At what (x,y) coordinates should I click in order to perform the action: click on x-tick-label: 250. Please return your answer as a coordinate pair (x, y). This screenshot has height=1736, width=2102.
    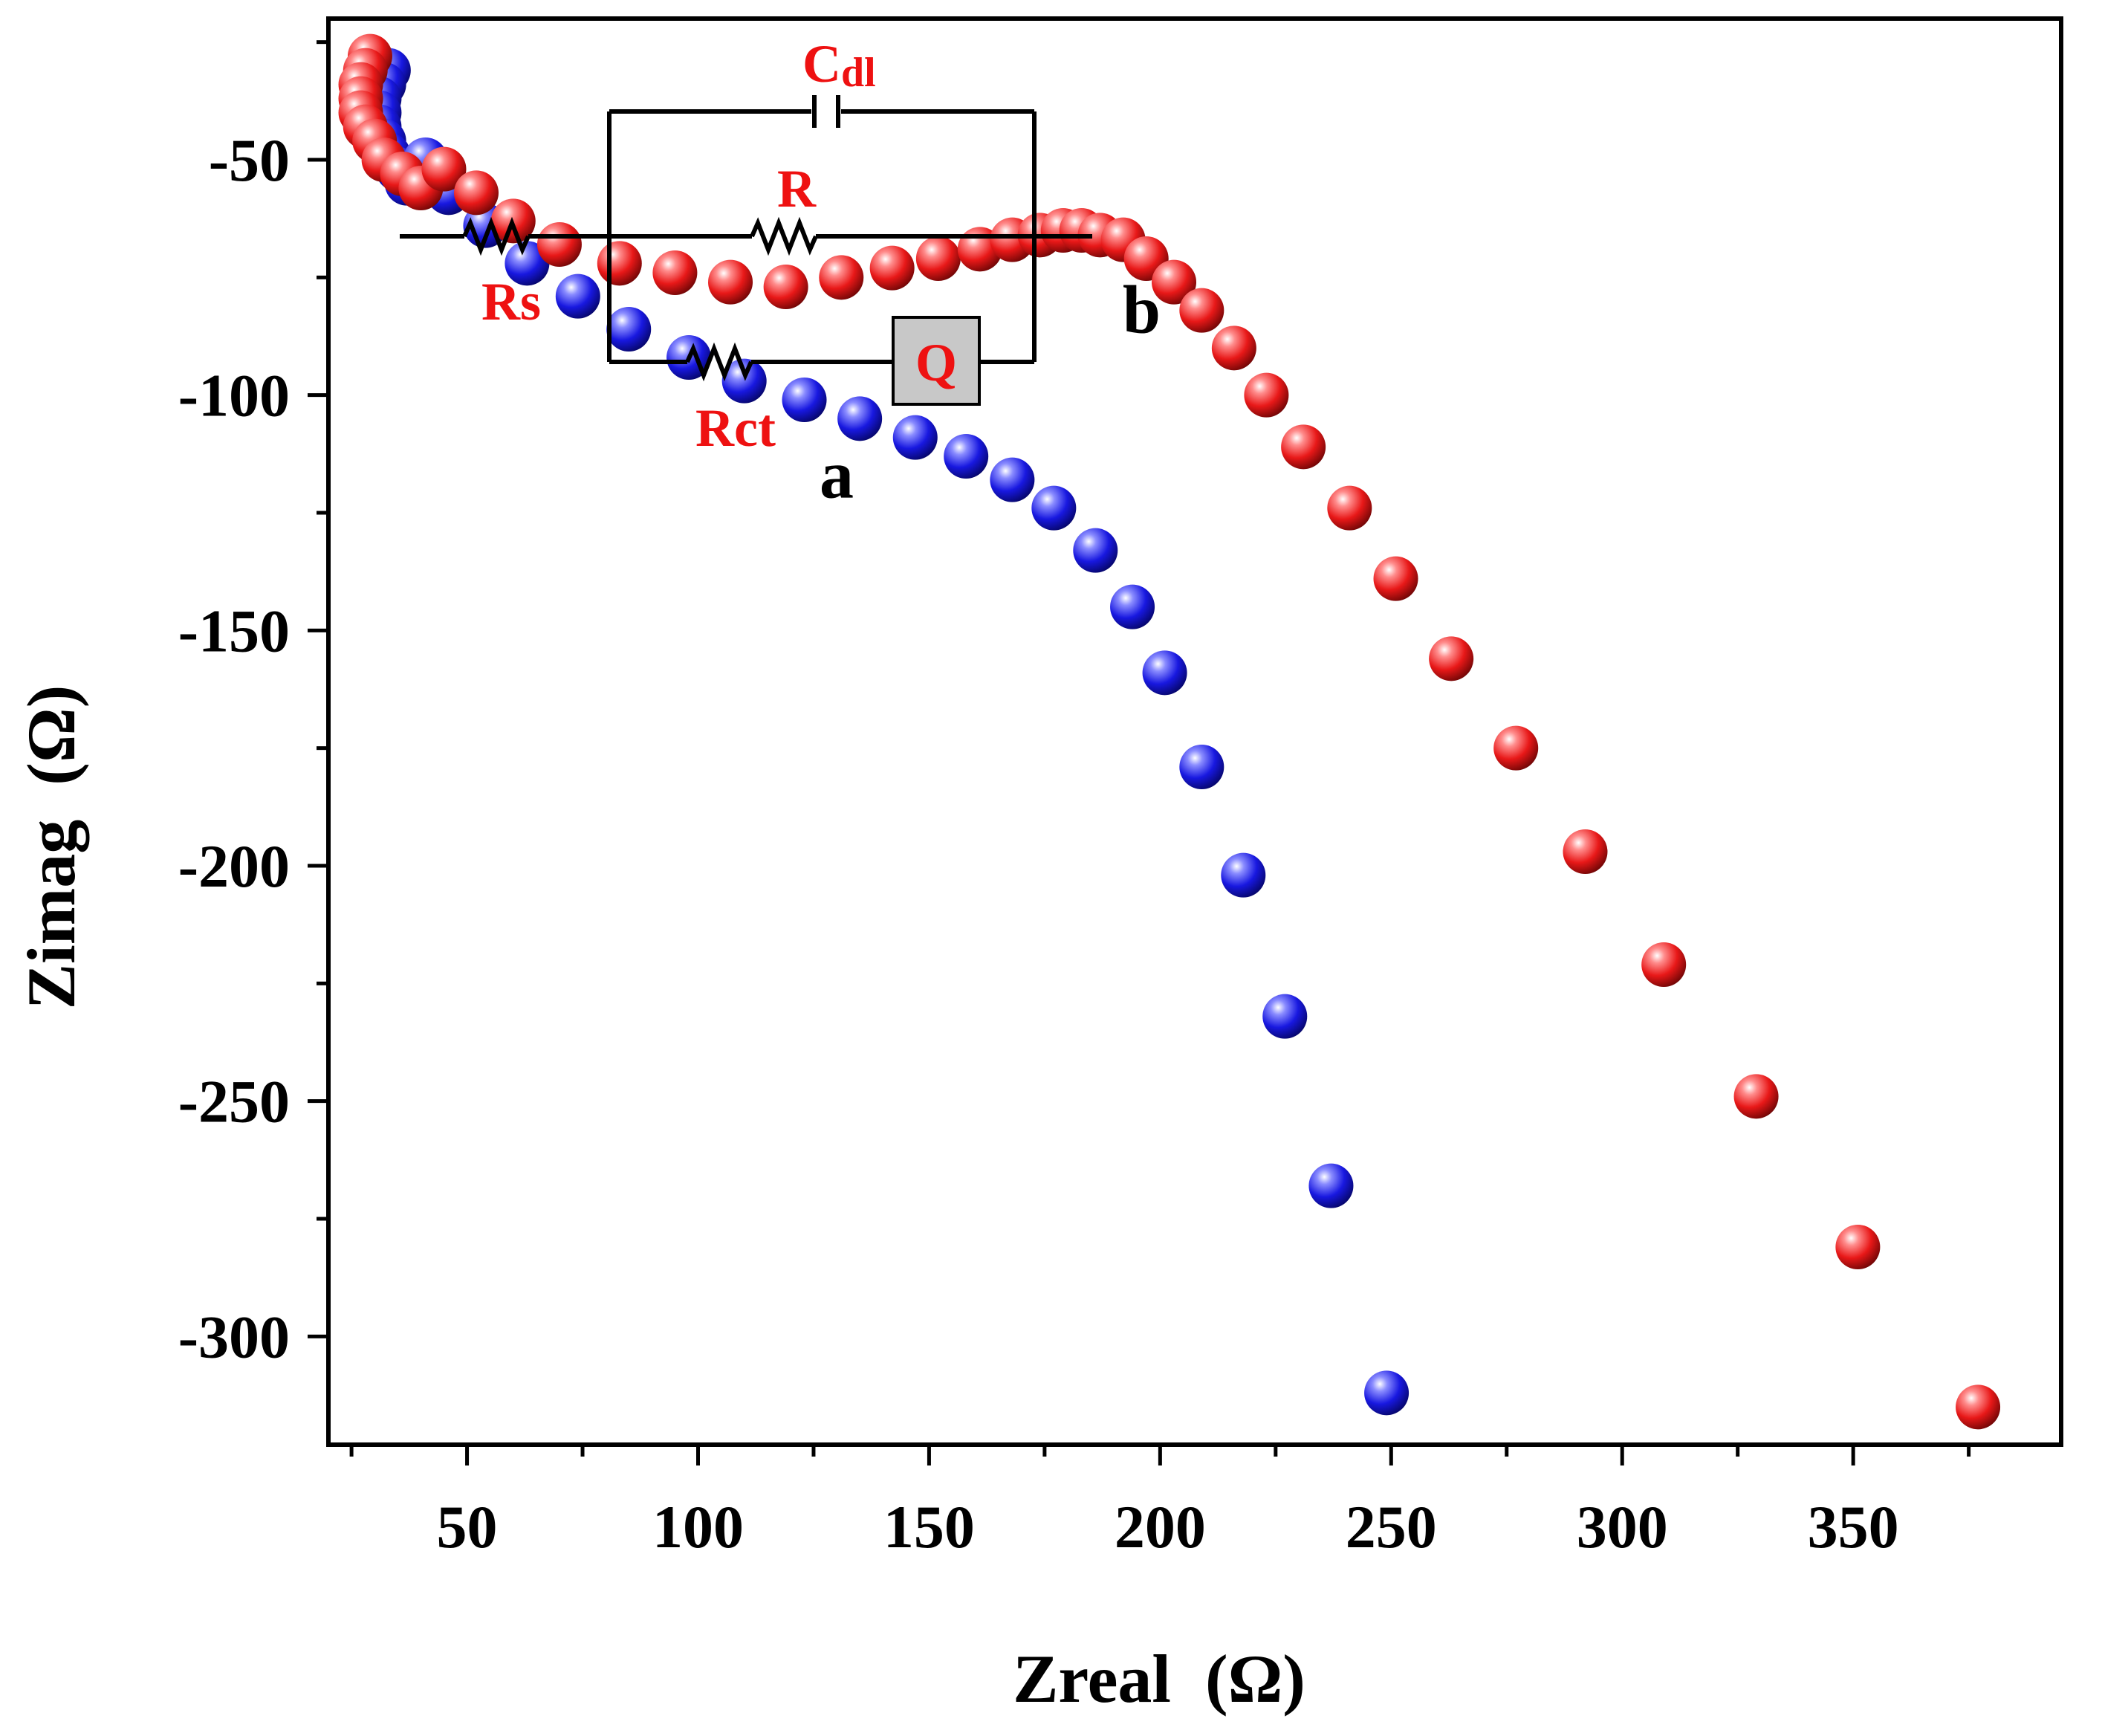
    Looking at the image, I should click on (1391, 1527).